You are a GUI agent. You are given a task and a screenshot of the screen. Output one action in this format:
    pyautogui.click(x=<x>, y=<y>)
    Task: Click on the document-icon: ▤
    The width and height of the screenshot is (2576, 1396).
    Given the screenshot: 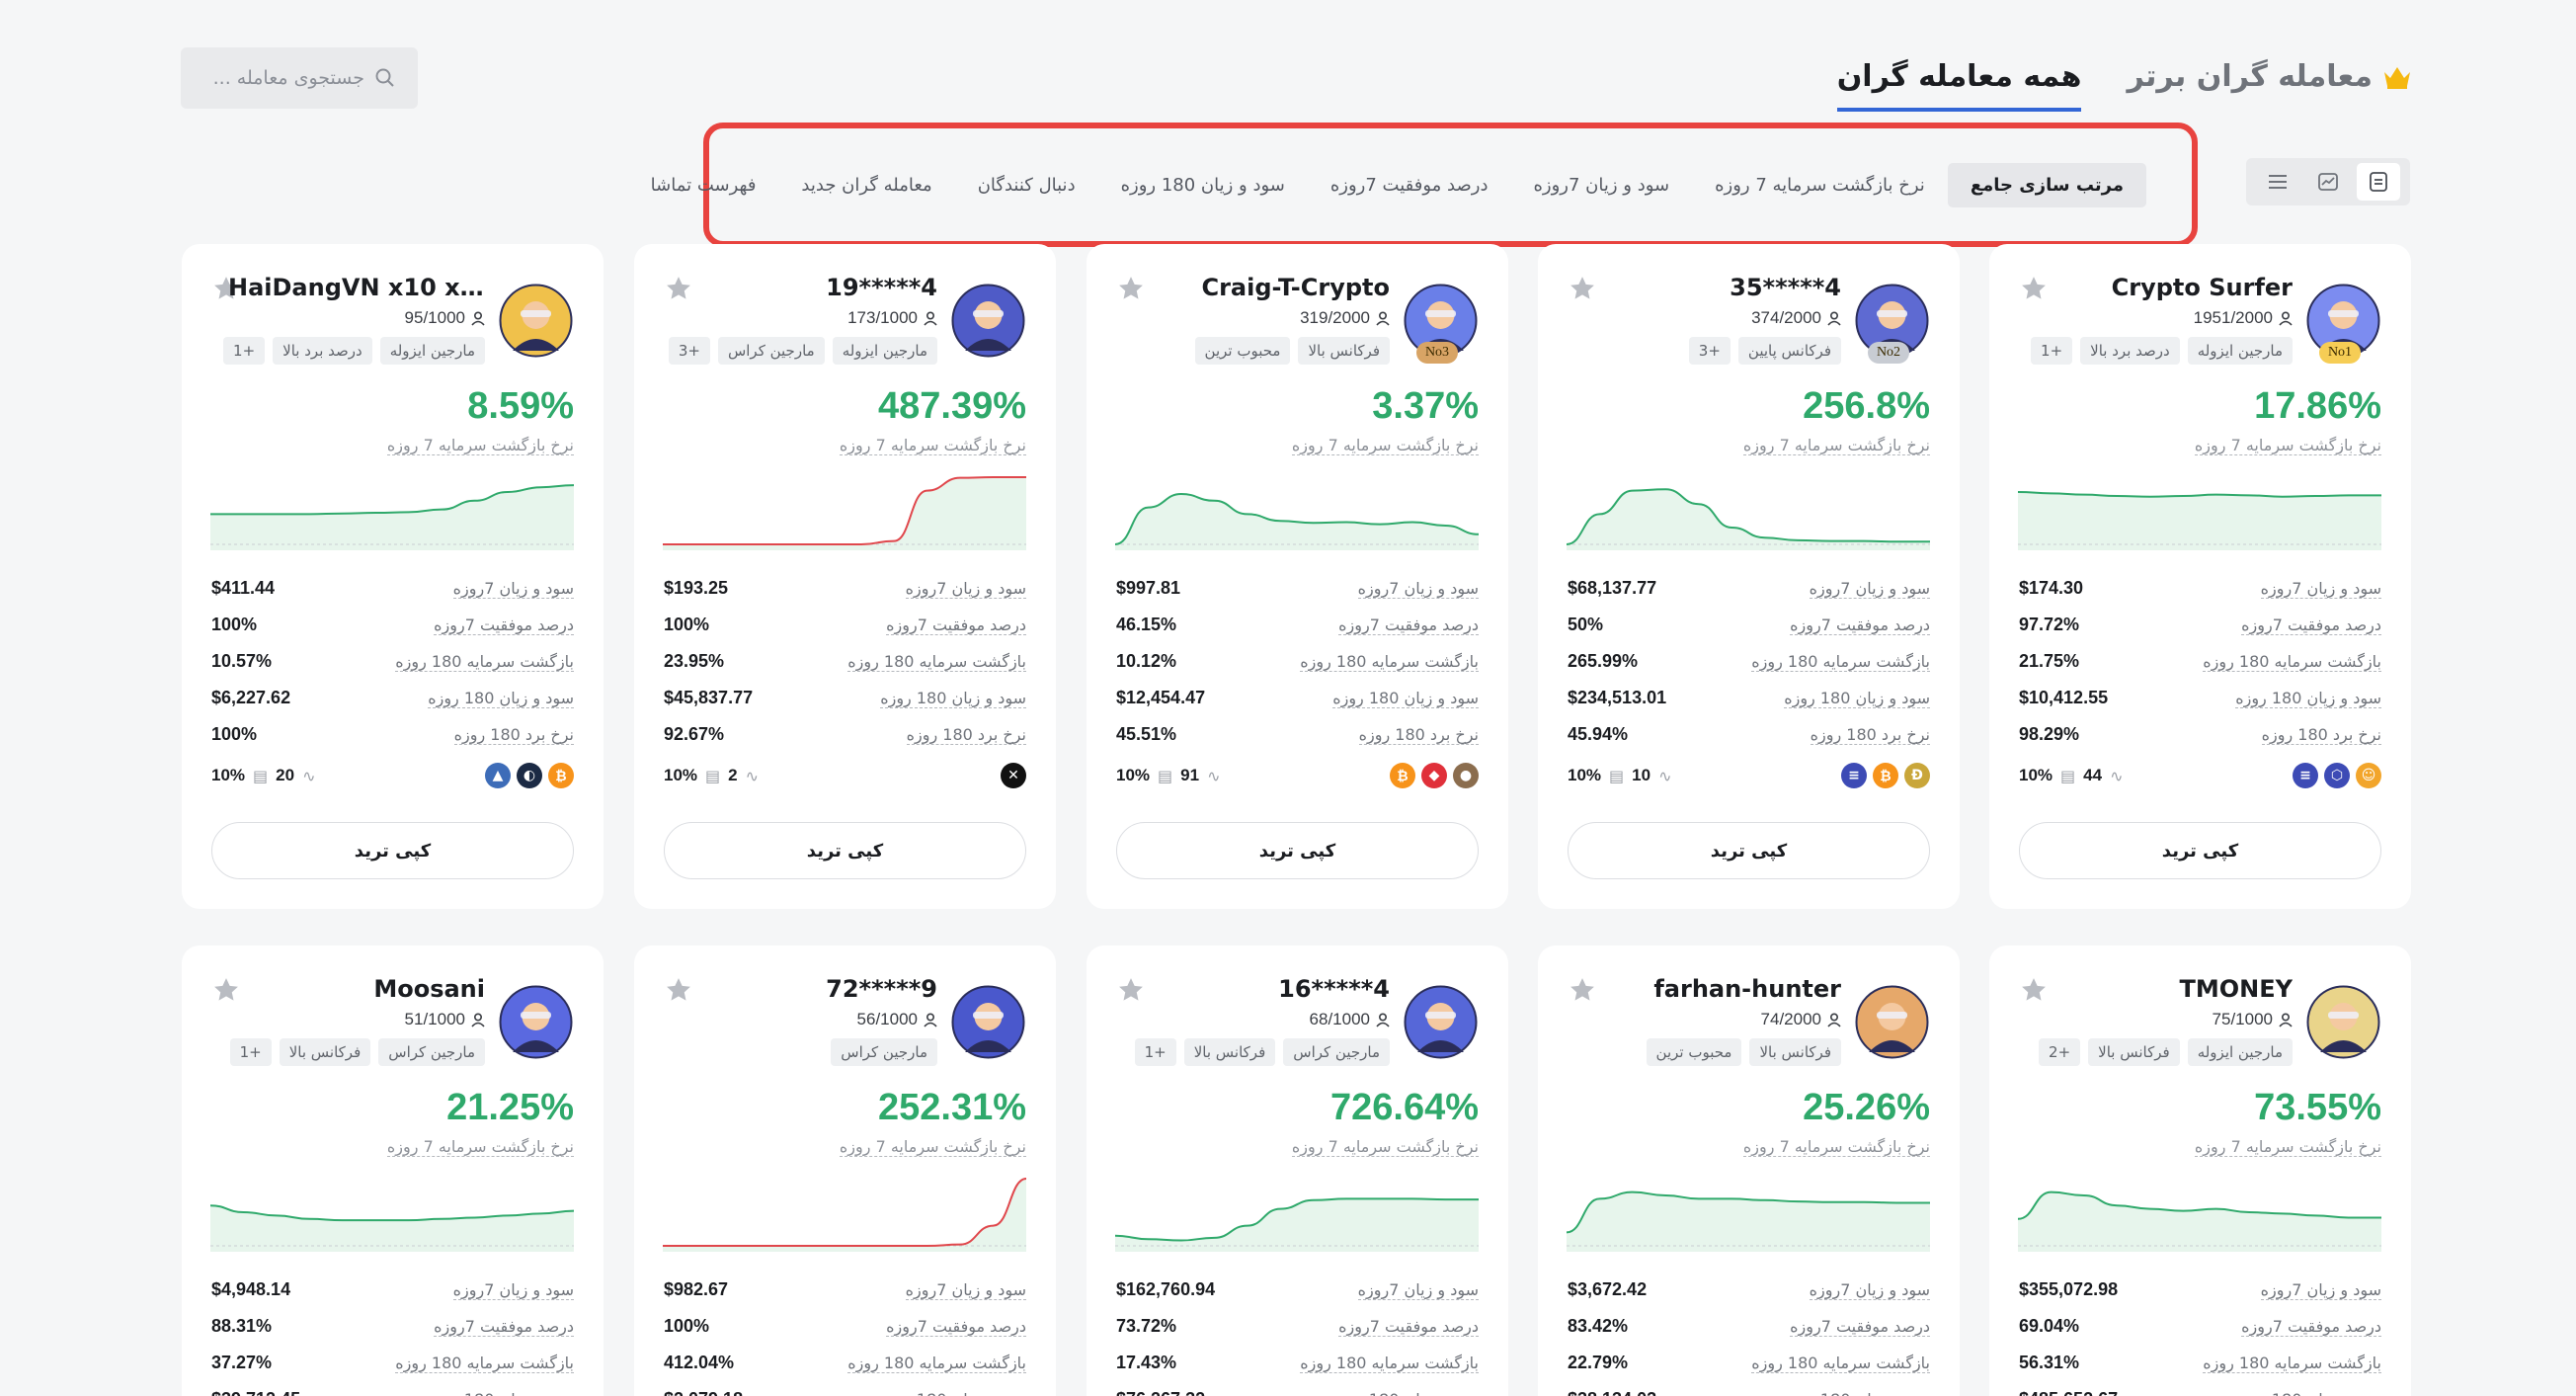 What is the action you would take?
    pyautogui.click(x=2068, y=775)
    